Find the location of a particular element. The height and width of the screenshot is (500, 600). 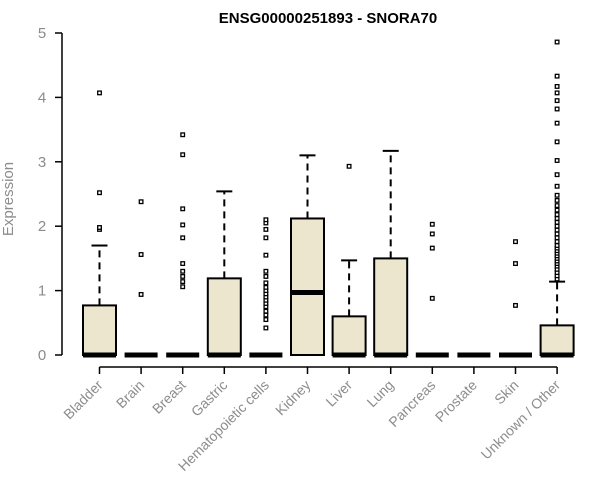

y-tick-label: 5 is located at coordinates (42, 33).